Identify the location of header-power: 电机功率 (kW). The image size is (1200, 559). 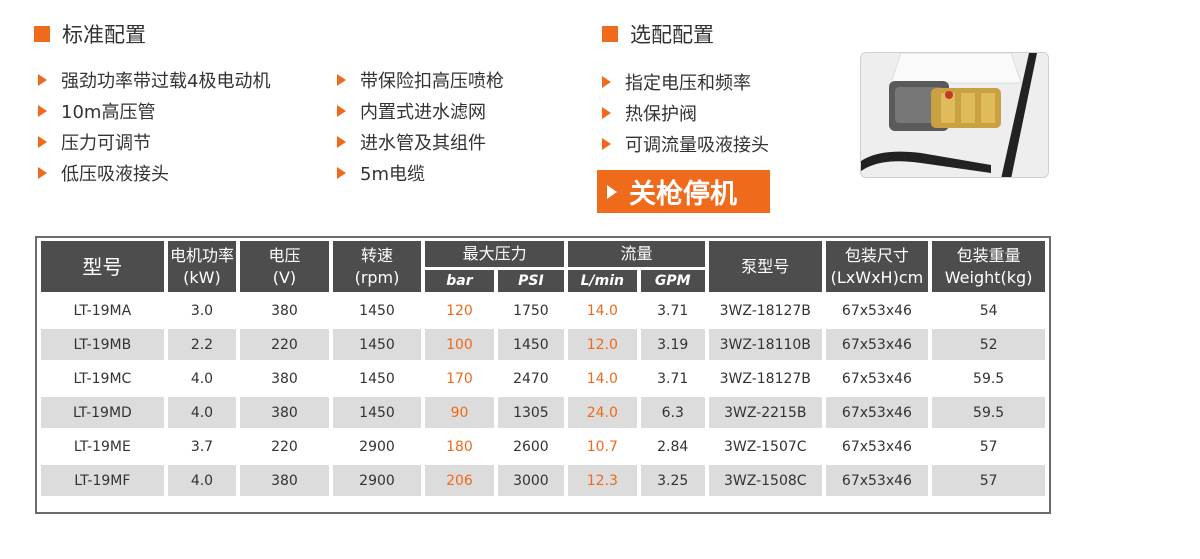
(202, 266).